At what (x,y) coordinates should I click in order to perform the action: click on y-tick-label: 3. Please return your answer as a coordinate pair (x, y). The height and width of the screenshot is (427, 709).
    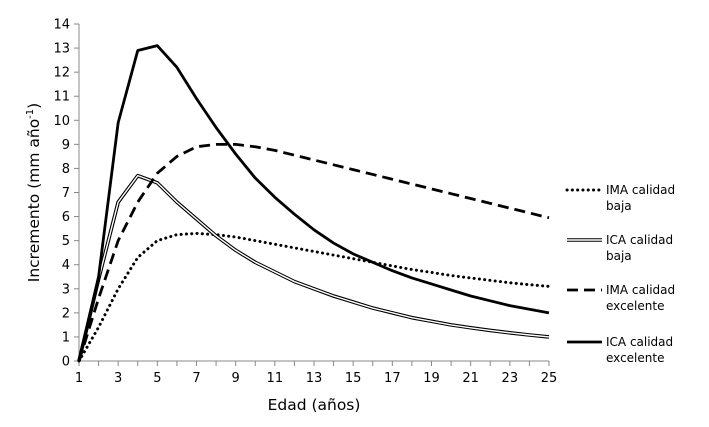
    Looking at the image, I should click on (66, 289).